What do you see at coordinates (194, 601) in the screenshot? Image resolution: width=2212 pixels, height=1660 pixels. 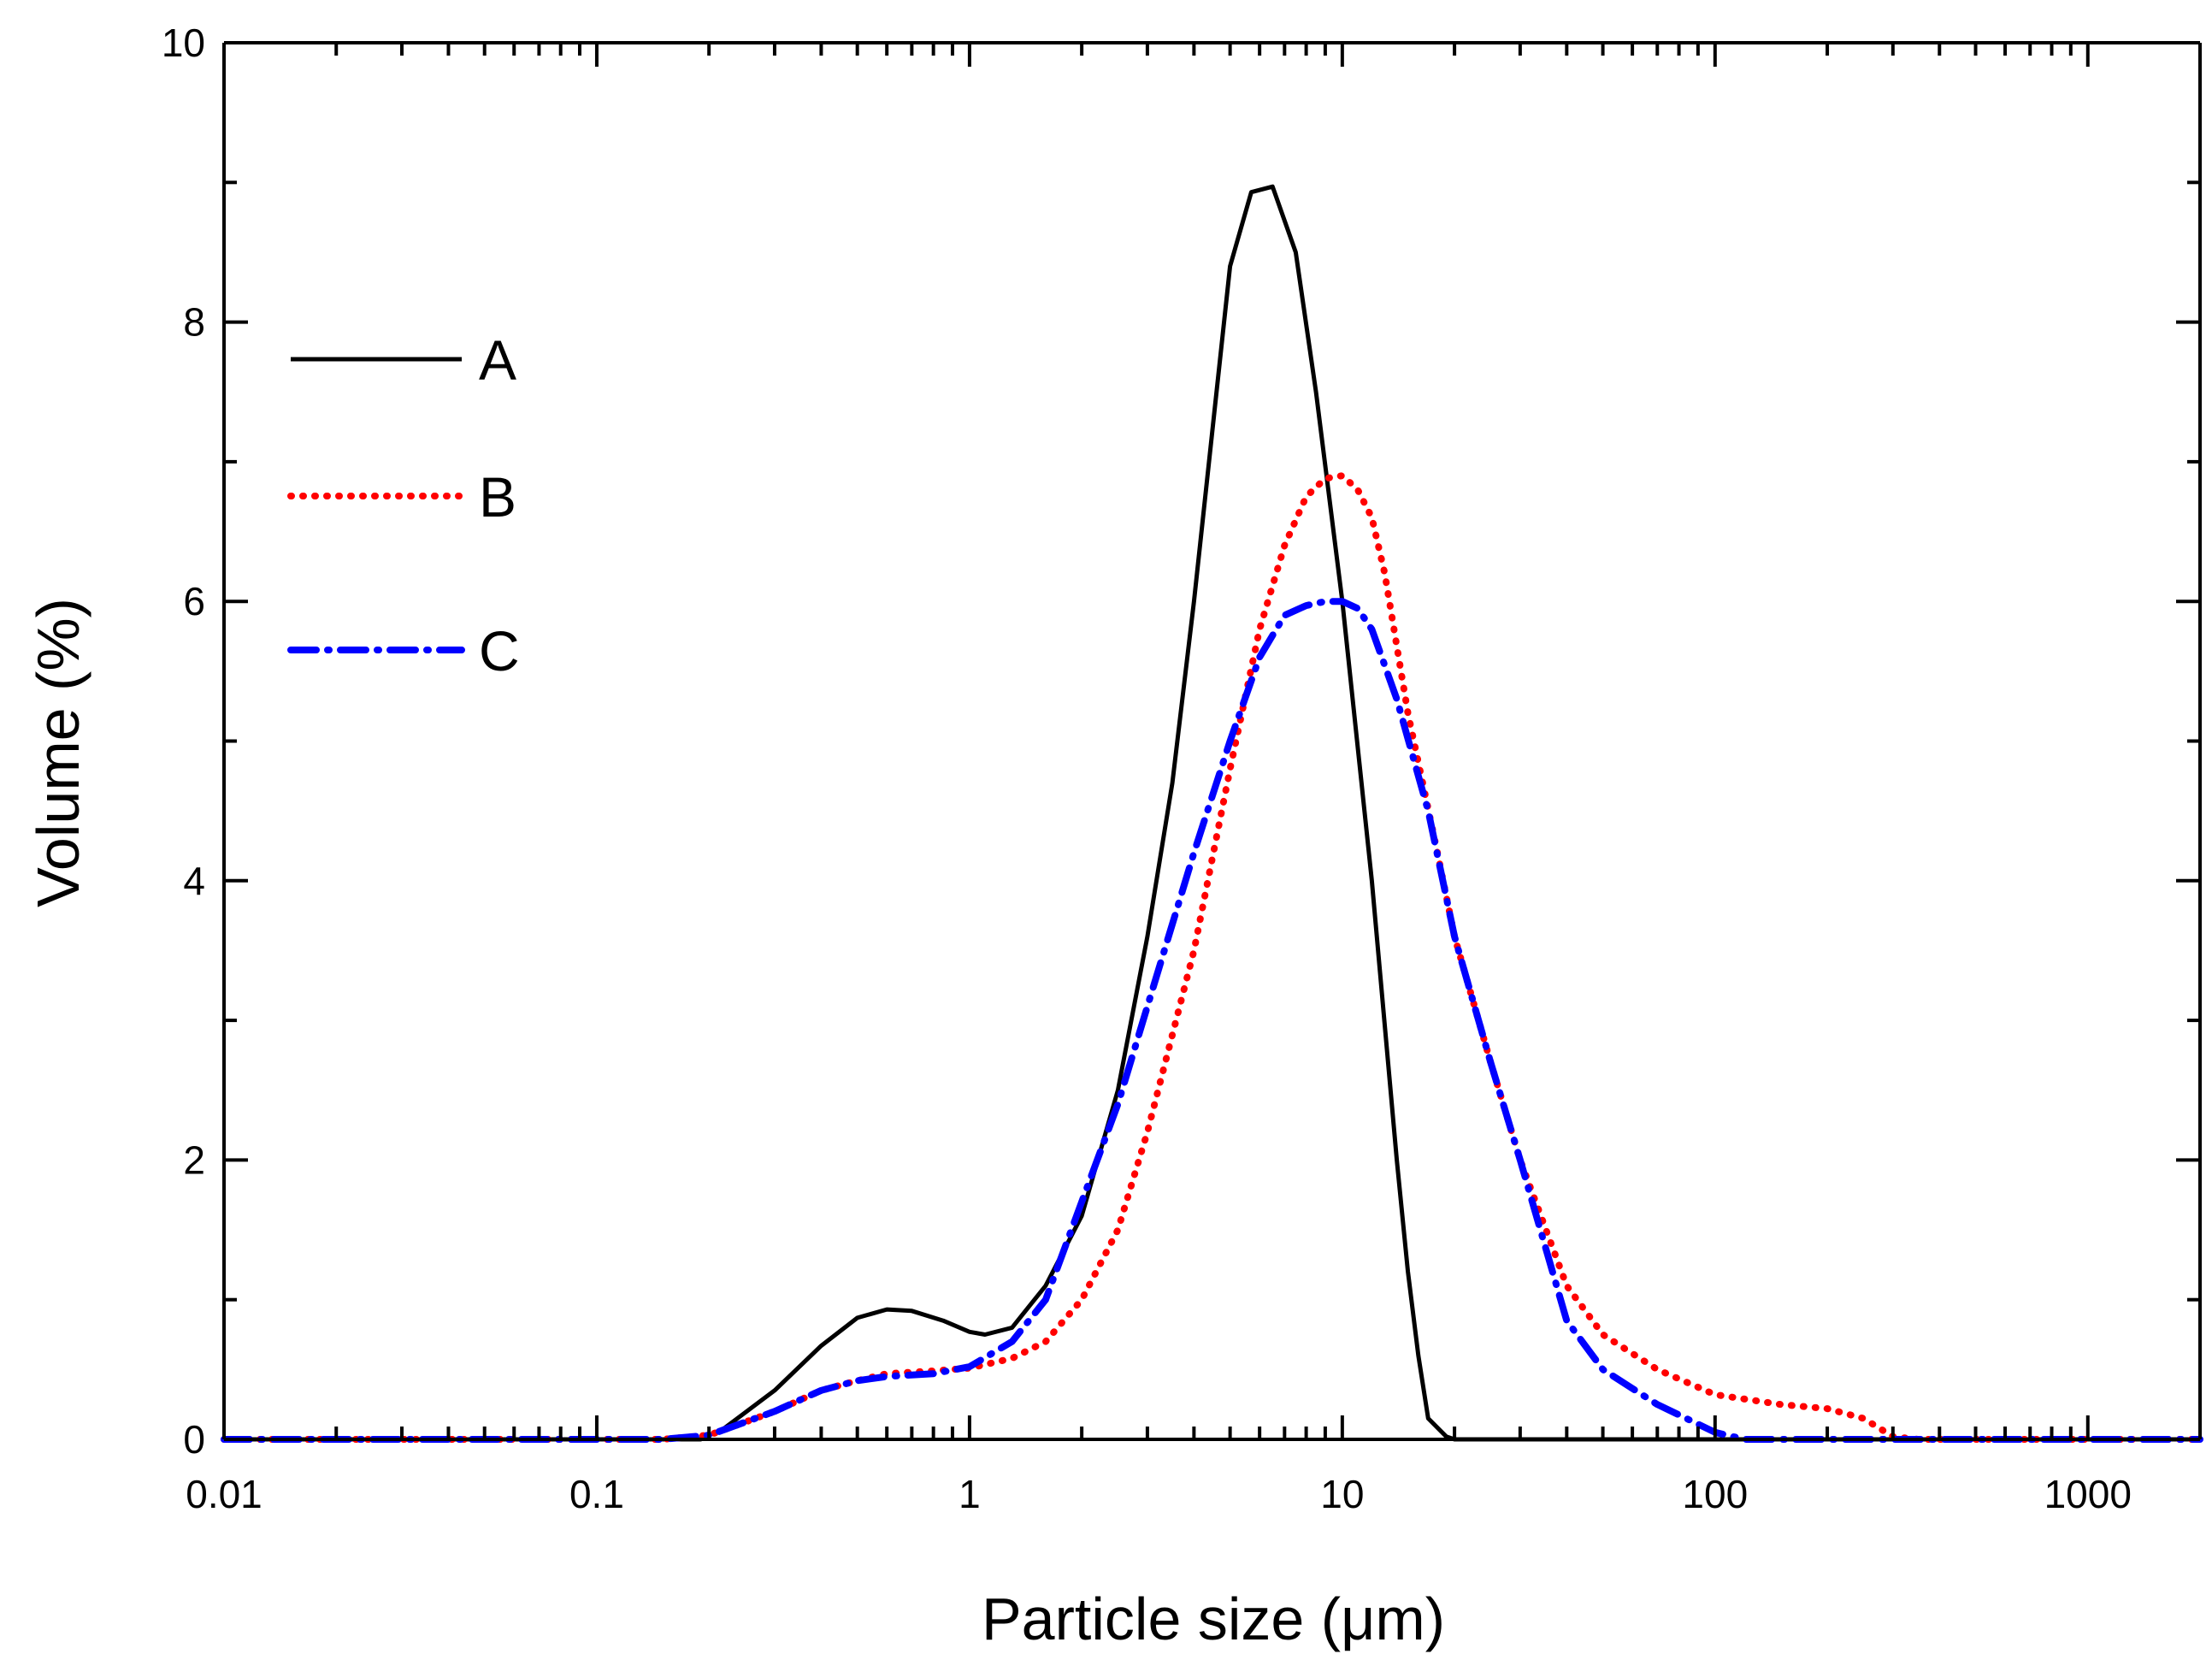 I see `y-tick-label: 6` at bounding box center [194, 601].